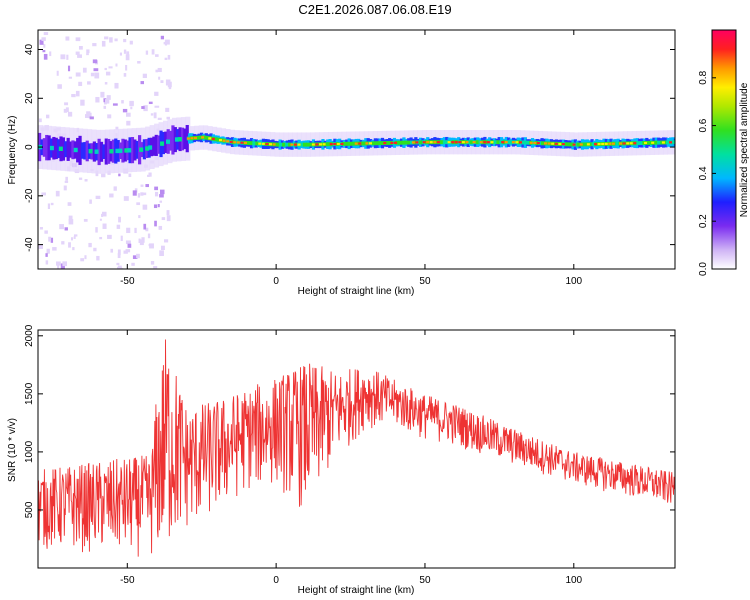 The image size is (750, 600). Describe the element at coordinates (703, 221) in the screenshot. I see `colorbar-tick-label: 0.2` at that location.